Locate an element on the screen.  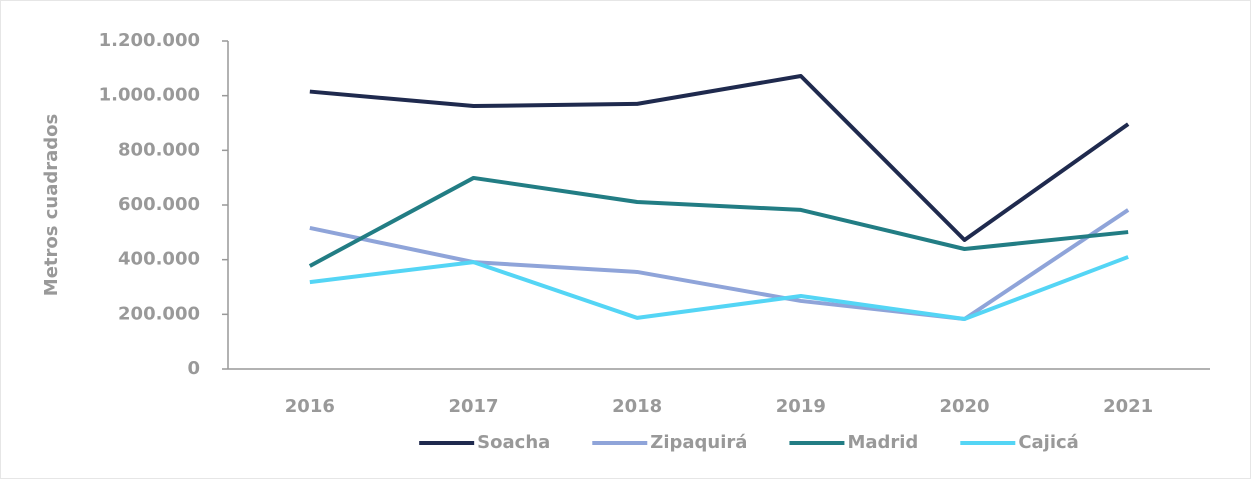
y-tick-label: 800.000 is located at coordinates (159, 149).